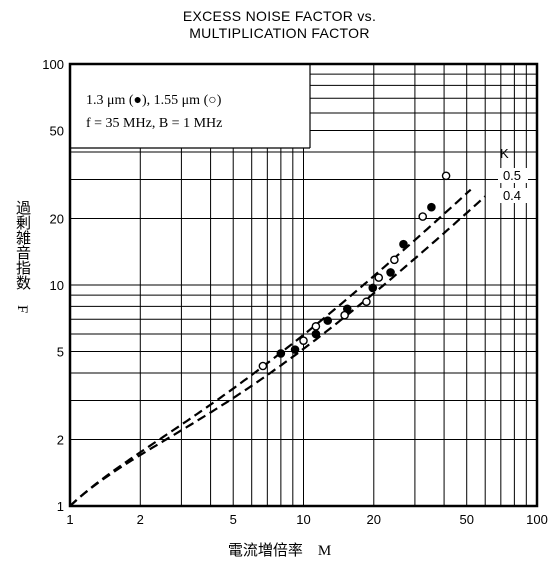 The height and width of the screenshot is (565, 559). Describe the element at coordinates (69, 519) in the screenshot. I see `x-tick-label: 1` at that location.